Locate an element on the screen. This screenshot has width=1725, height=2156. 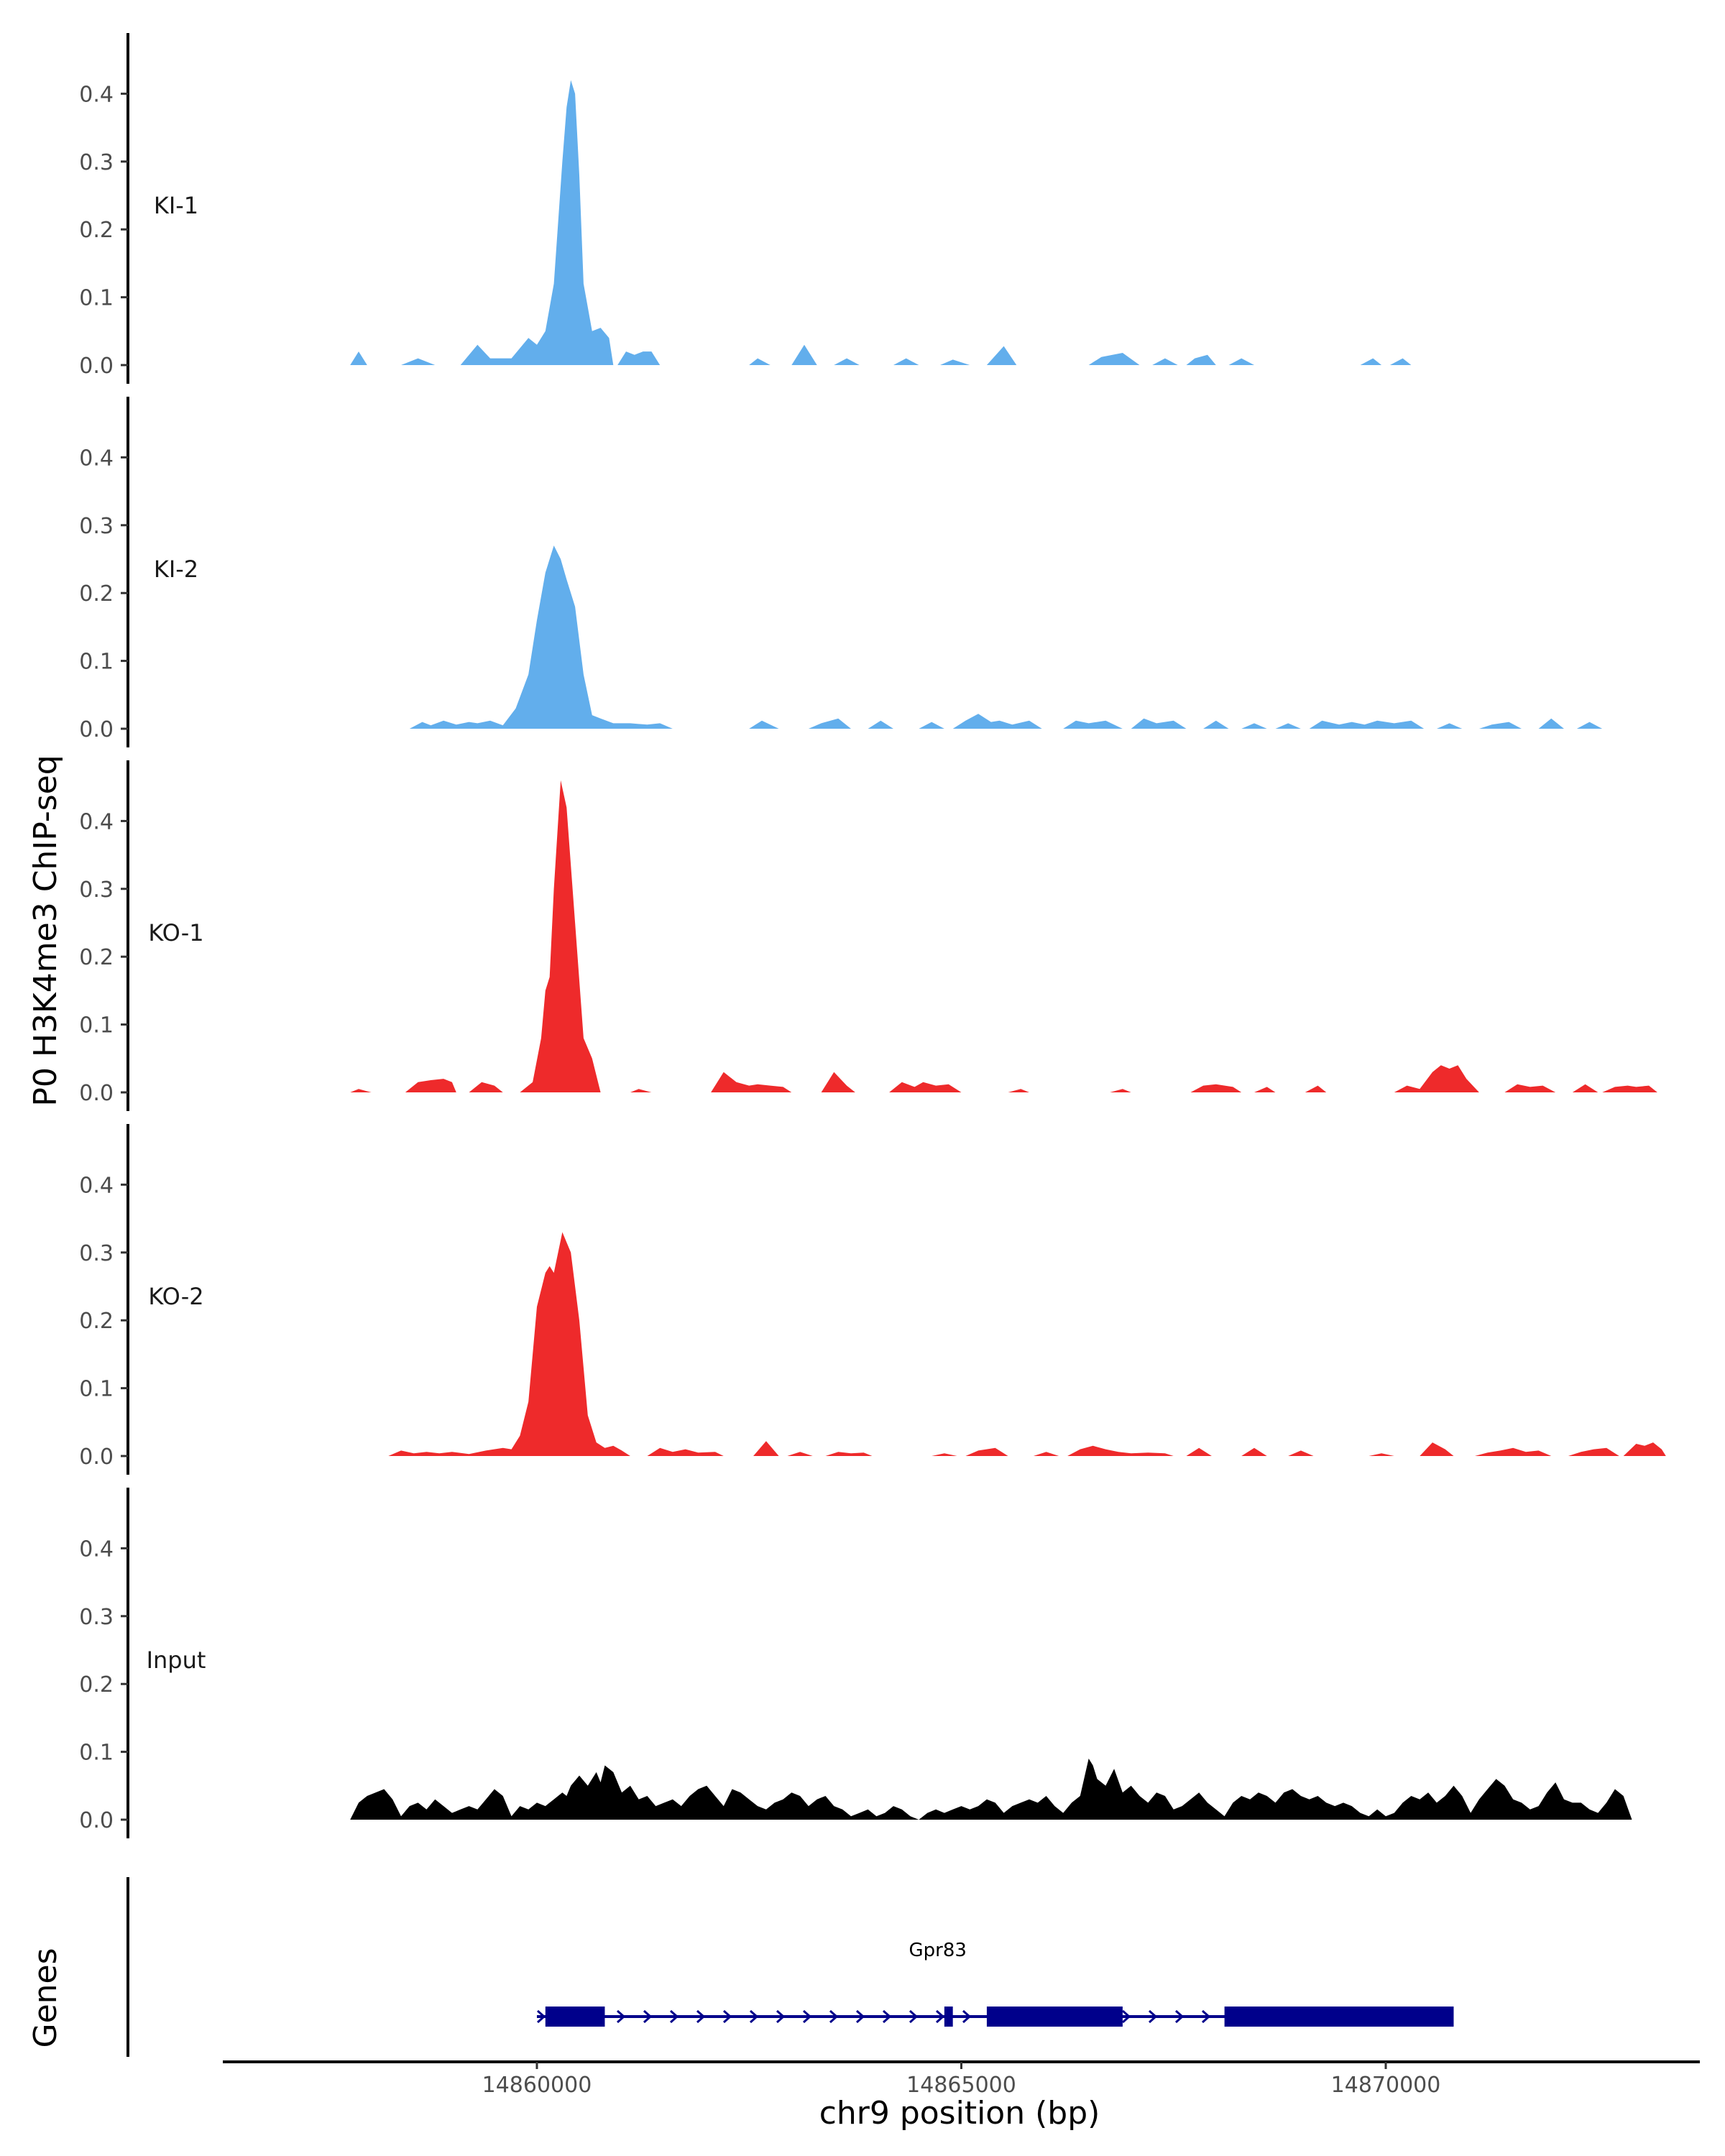
track-label: KO-2 is located at coordinates (175, 1296).